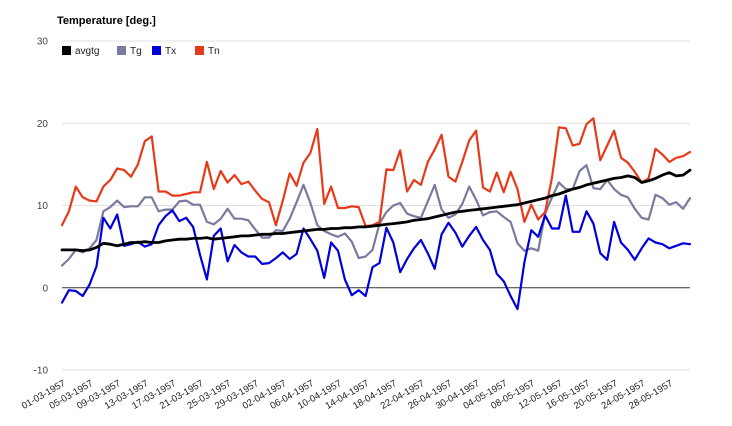  What do you see at coordinates (43, 124) in the screenshot?
I see `y-tick-label: 20` at bounding box center [43, 124].